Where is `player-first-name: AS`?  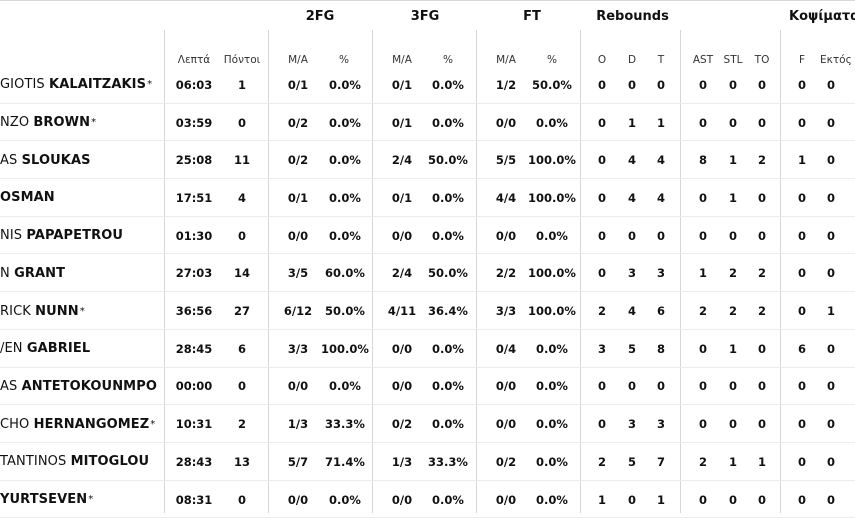
player-first-name: AS is located at coordinates (9, 160).